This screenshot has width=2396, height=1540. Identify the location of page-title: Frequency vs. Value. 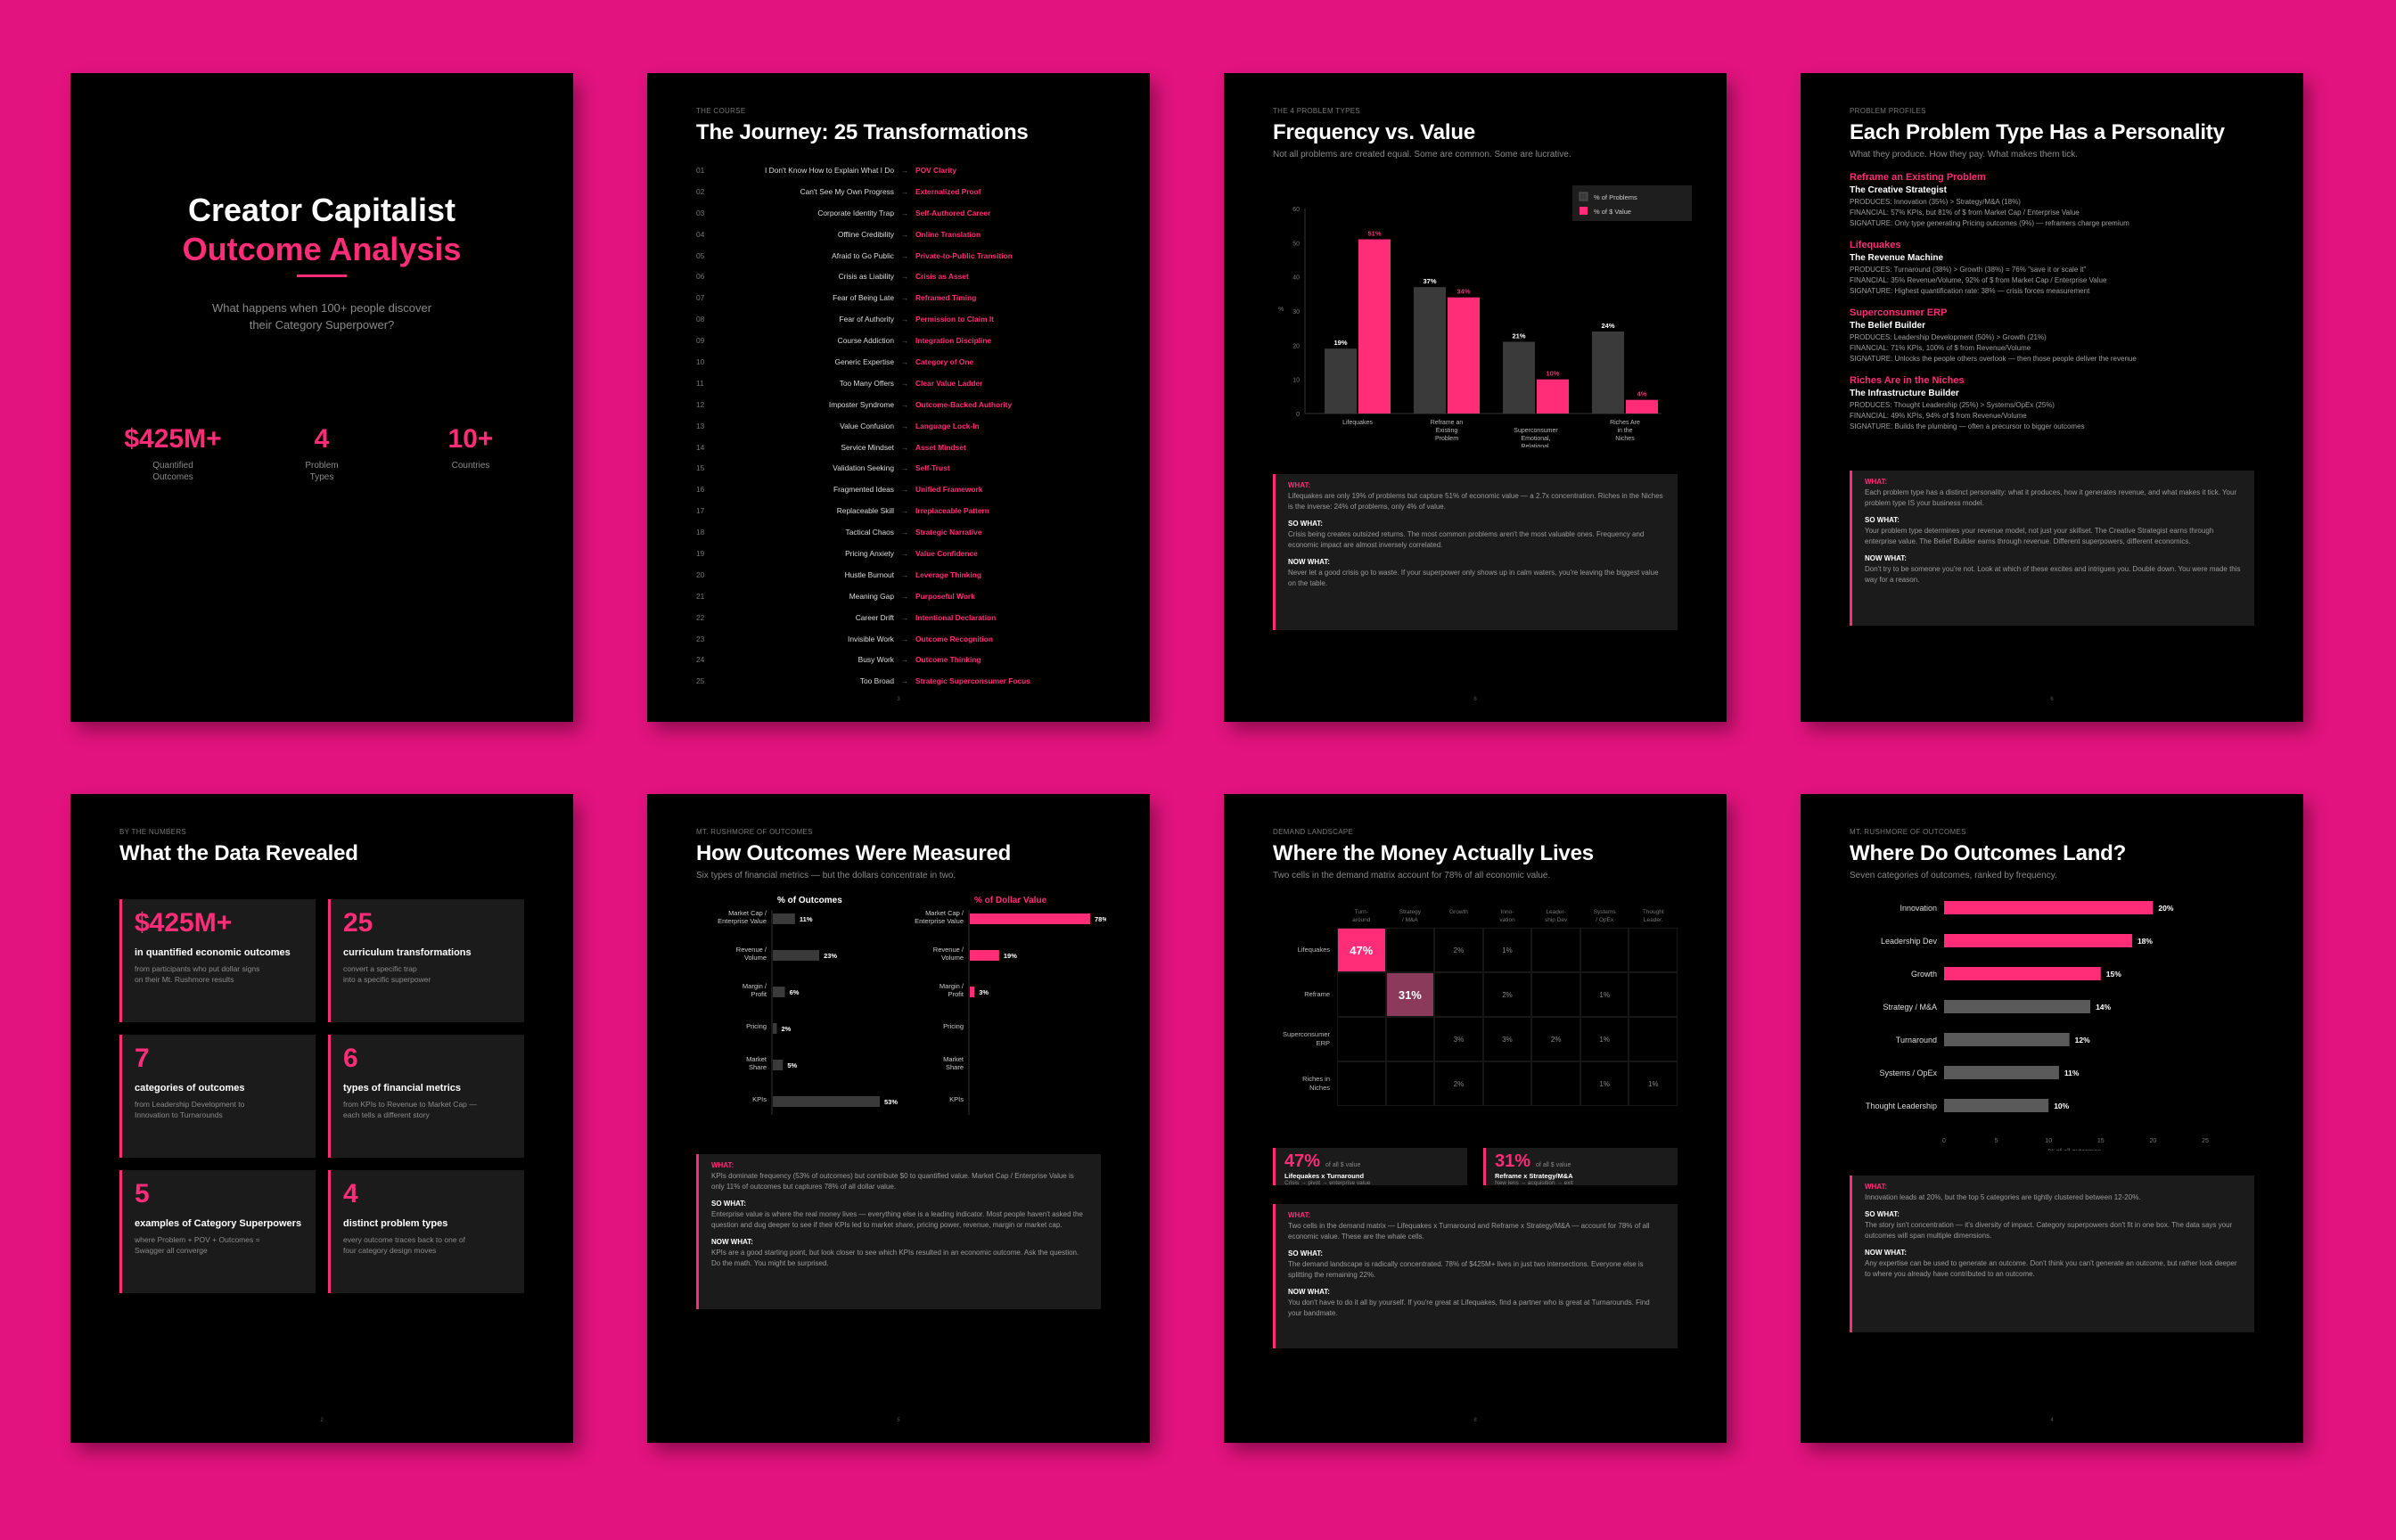
(1374, 132).